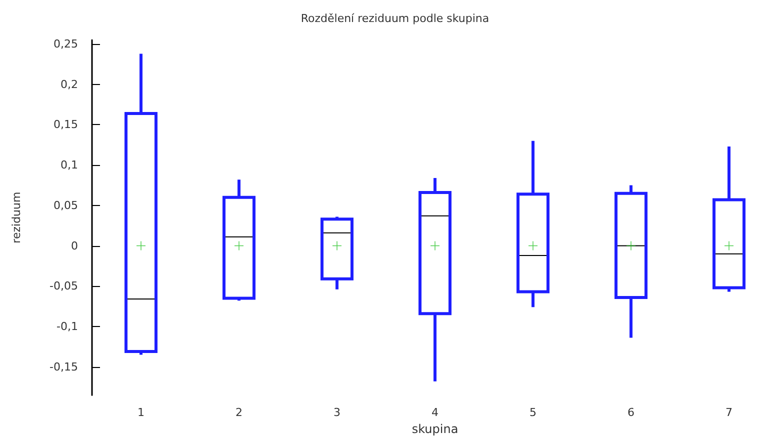  What do you see at coordinates (64, 286) in the screenshot?
I see `y-tick-label: -0,05` at bounding box center [64, 286].